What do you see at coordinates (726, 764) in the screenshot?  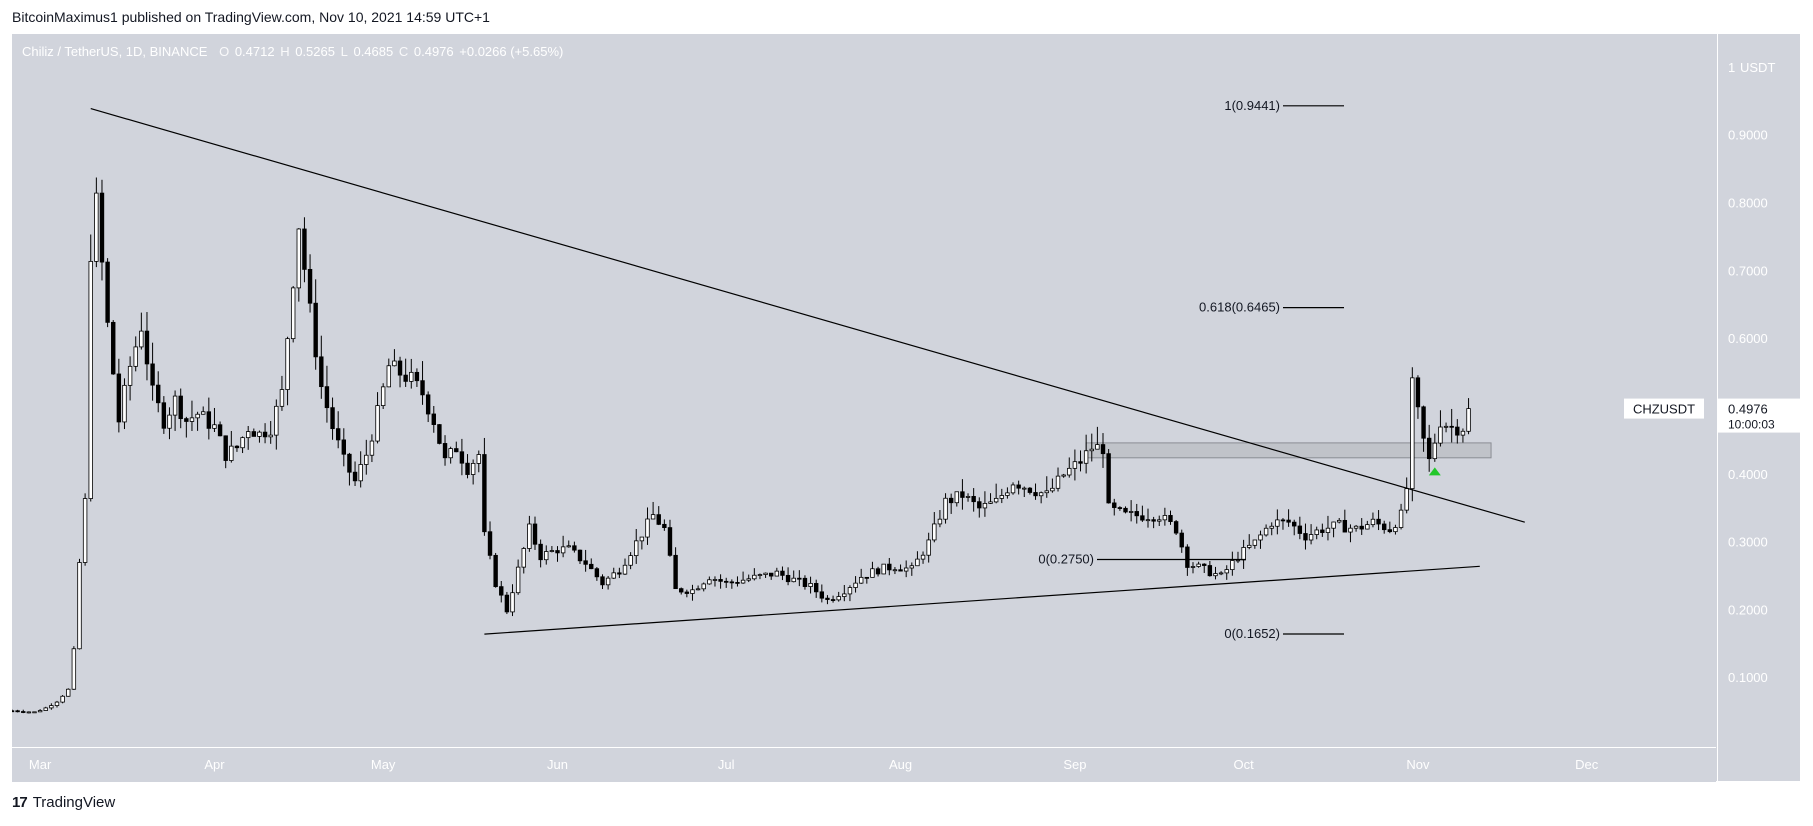 I see `x-tick-label: Jul` at bounding box center [726, 764].